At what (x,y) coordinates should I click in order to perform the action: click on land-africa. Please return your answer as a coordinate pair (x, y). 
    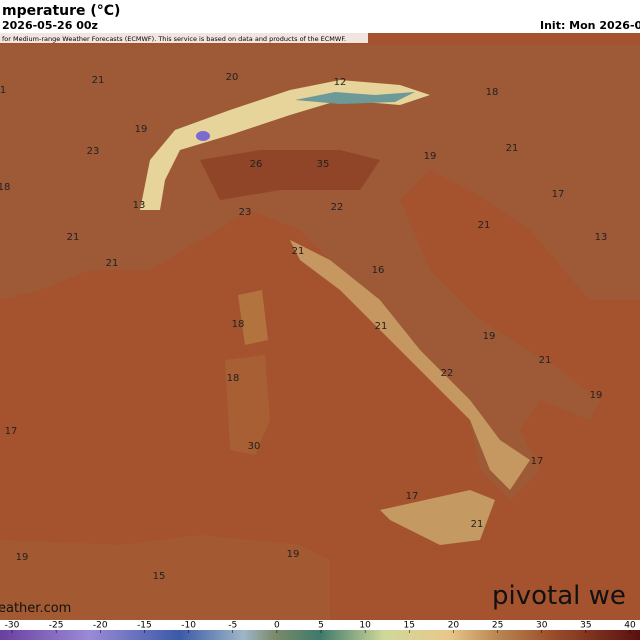
    Looking at the image, I should click on (165, 577).